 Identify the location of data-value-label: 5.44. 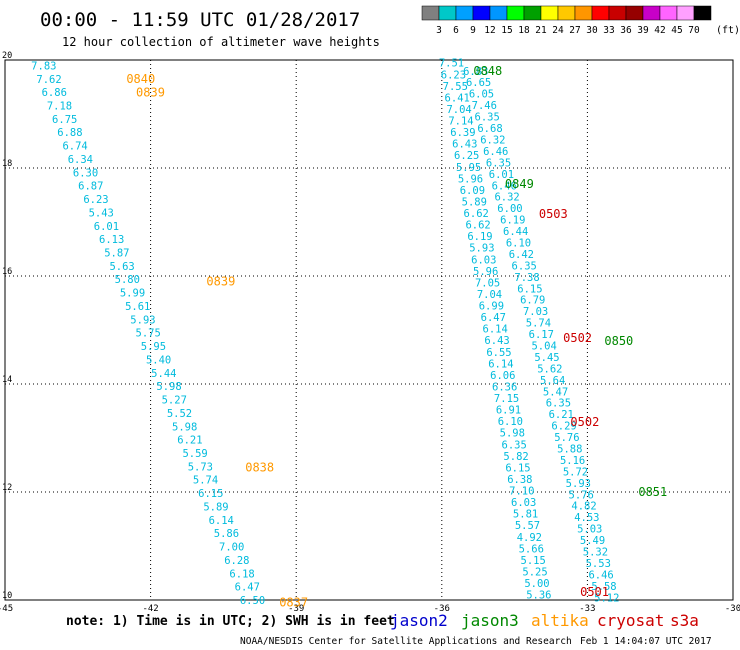
(163, 374).